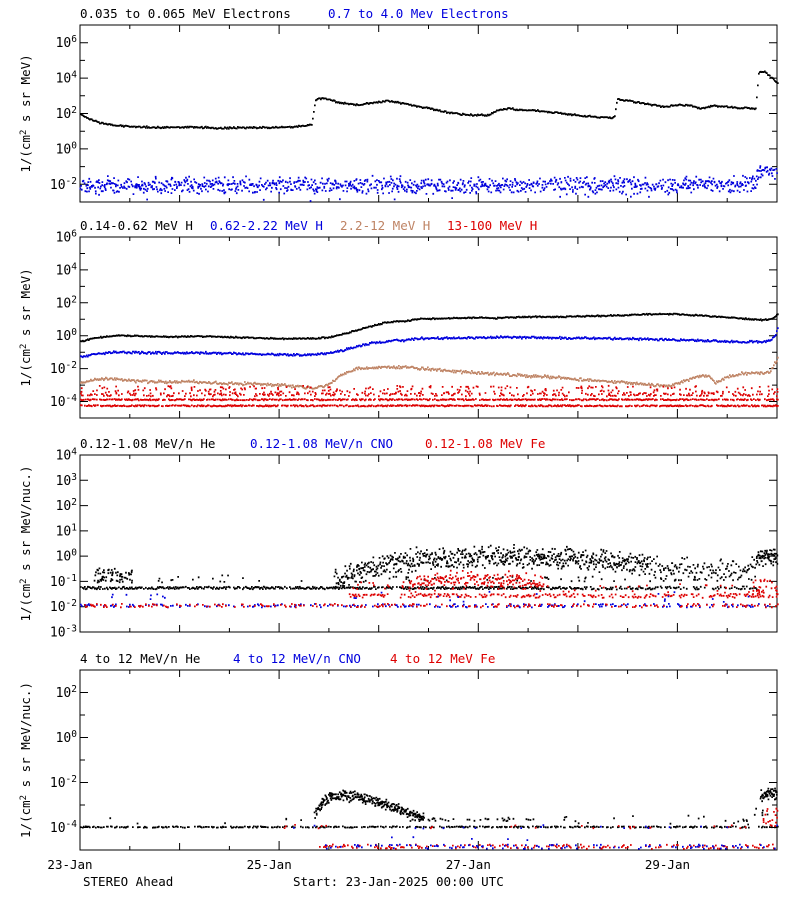  What do you see at coordinates (492, 225) in the screenshot?
I see `series-legend-label: 13-100 MeV H` at bounding box center [492, 225].